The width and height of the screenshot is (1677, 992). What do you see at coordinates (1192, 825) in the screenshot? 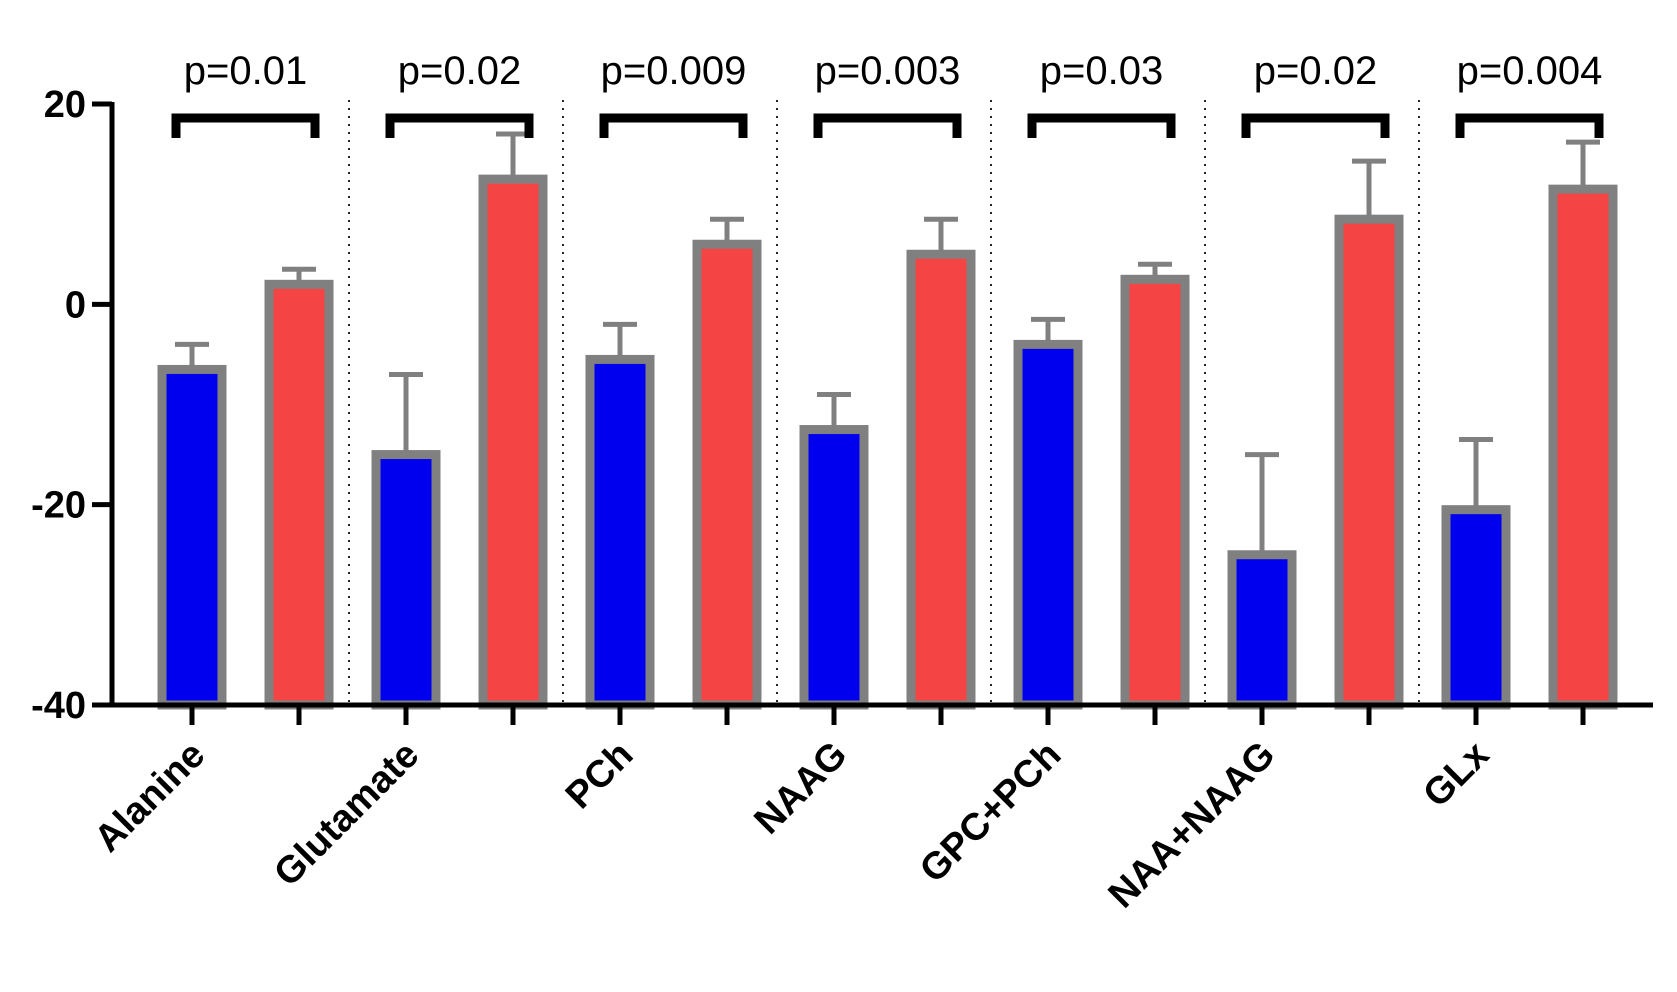
I see `category-label: NAA+NAAG` at bounding box center [1192, 825].